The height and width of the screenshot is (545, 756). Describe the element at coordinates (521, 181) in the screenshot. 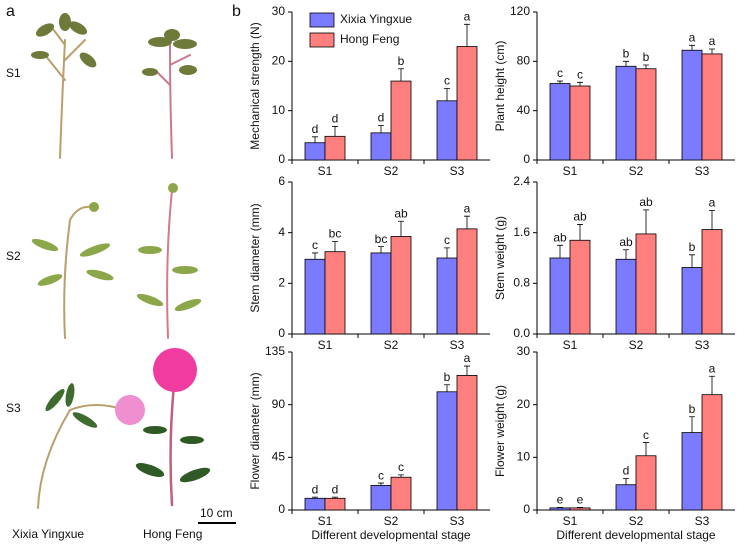

I see `y-tick-label: 2.4` at that location.